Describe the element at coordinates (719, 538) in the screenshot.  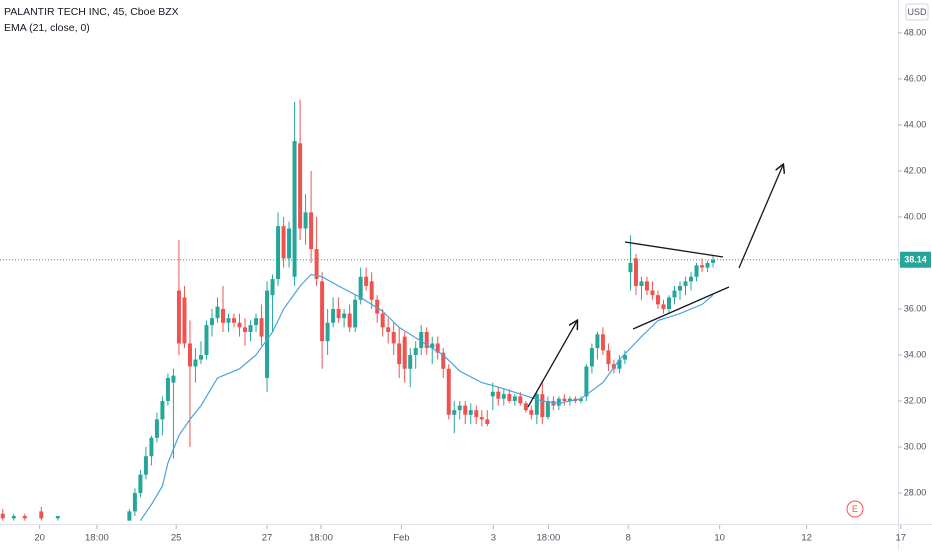
I see `x-tick-label: 10` at that location.